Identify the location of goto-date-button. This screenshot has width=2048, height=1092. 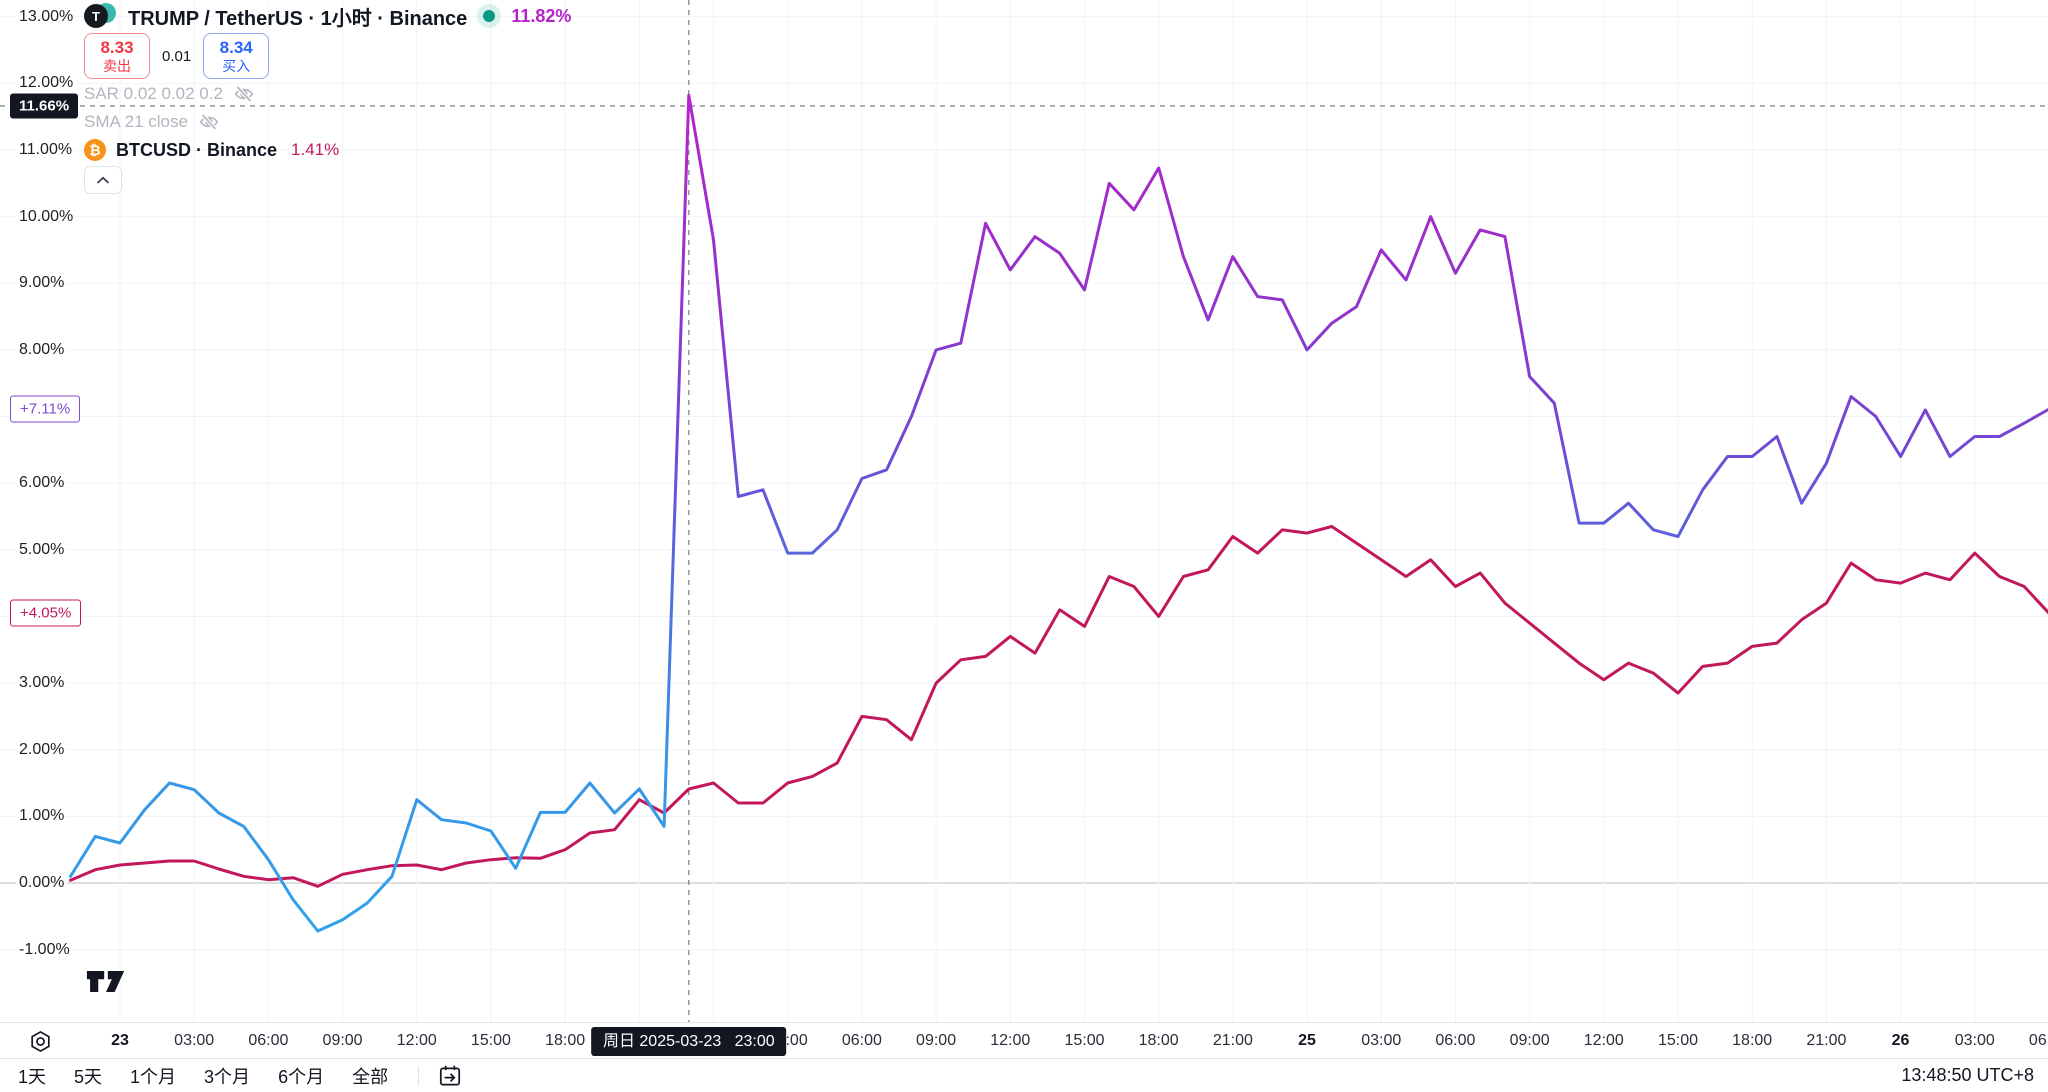
(450, 1076).